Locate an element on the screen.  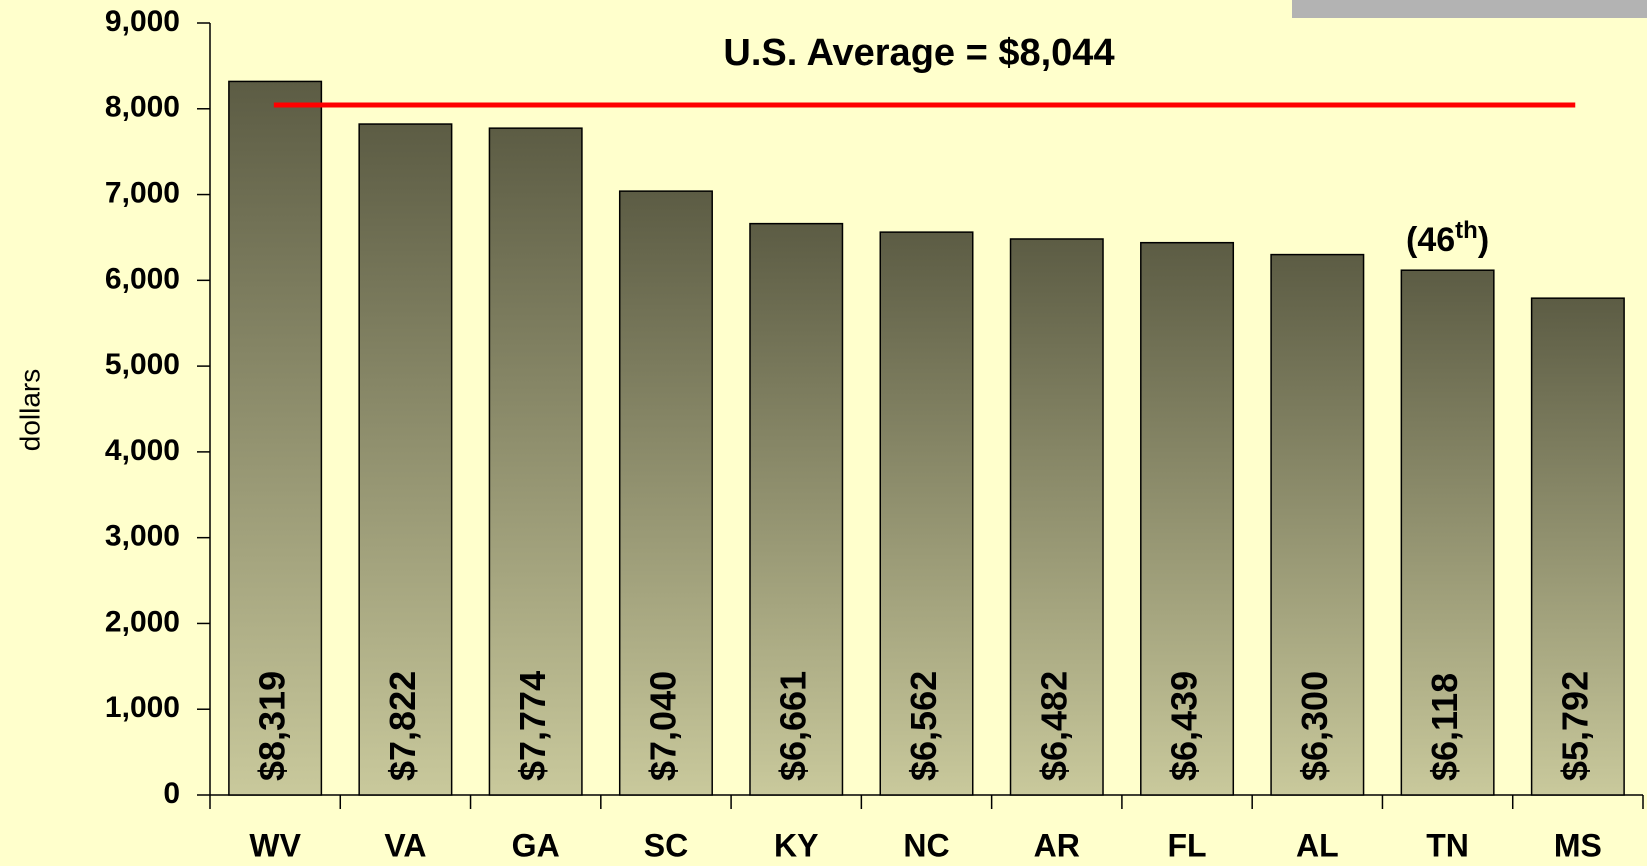
x-tick-label: NC is located at coordinates (926, 845).